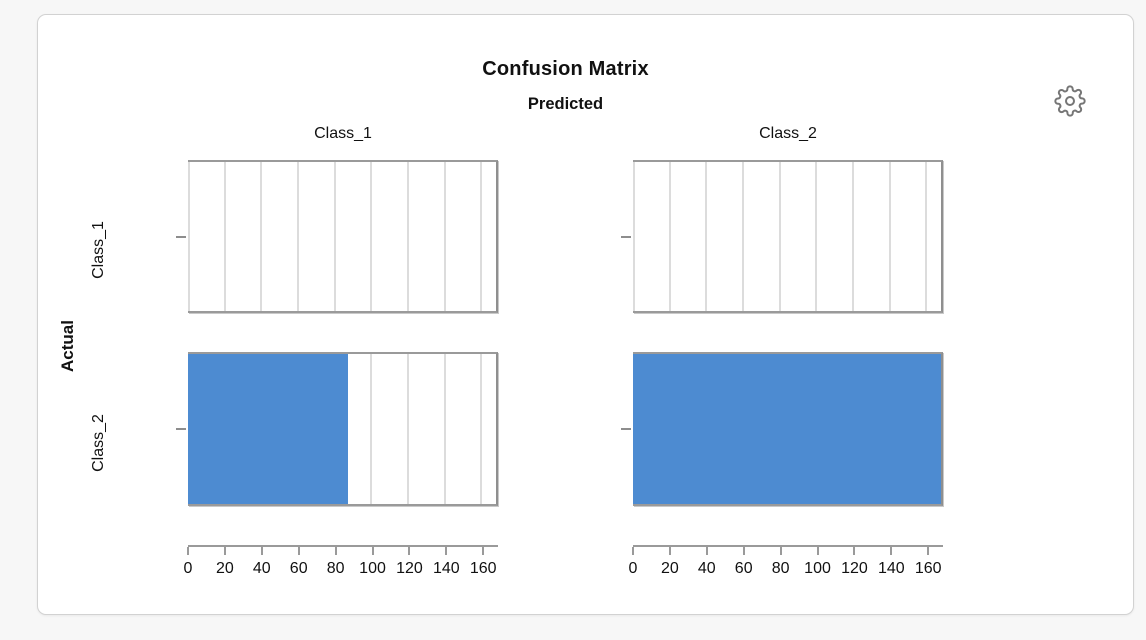 This screenshot has height=640, width=1146. What do you see at coordinates (98, 250) in the screenshot?
I see `facet-row-label-class-1: Class_1` at bounding box center [98, 250].